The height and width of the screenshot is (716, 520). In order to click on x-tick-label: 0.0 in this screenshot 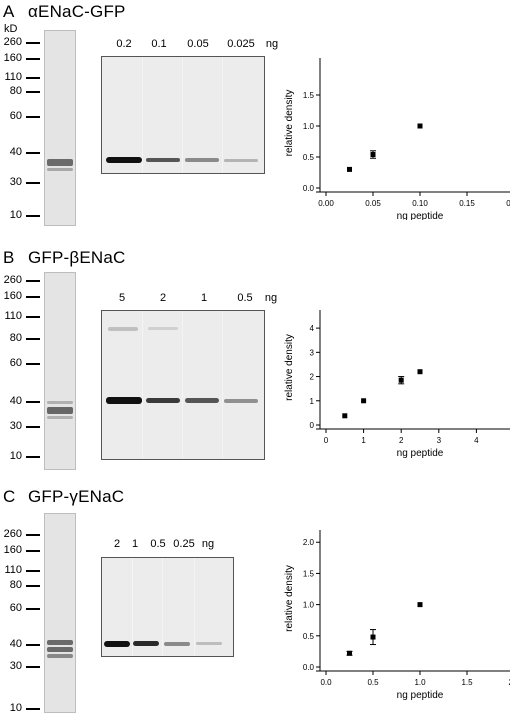, I will do `click(326, 682)`.